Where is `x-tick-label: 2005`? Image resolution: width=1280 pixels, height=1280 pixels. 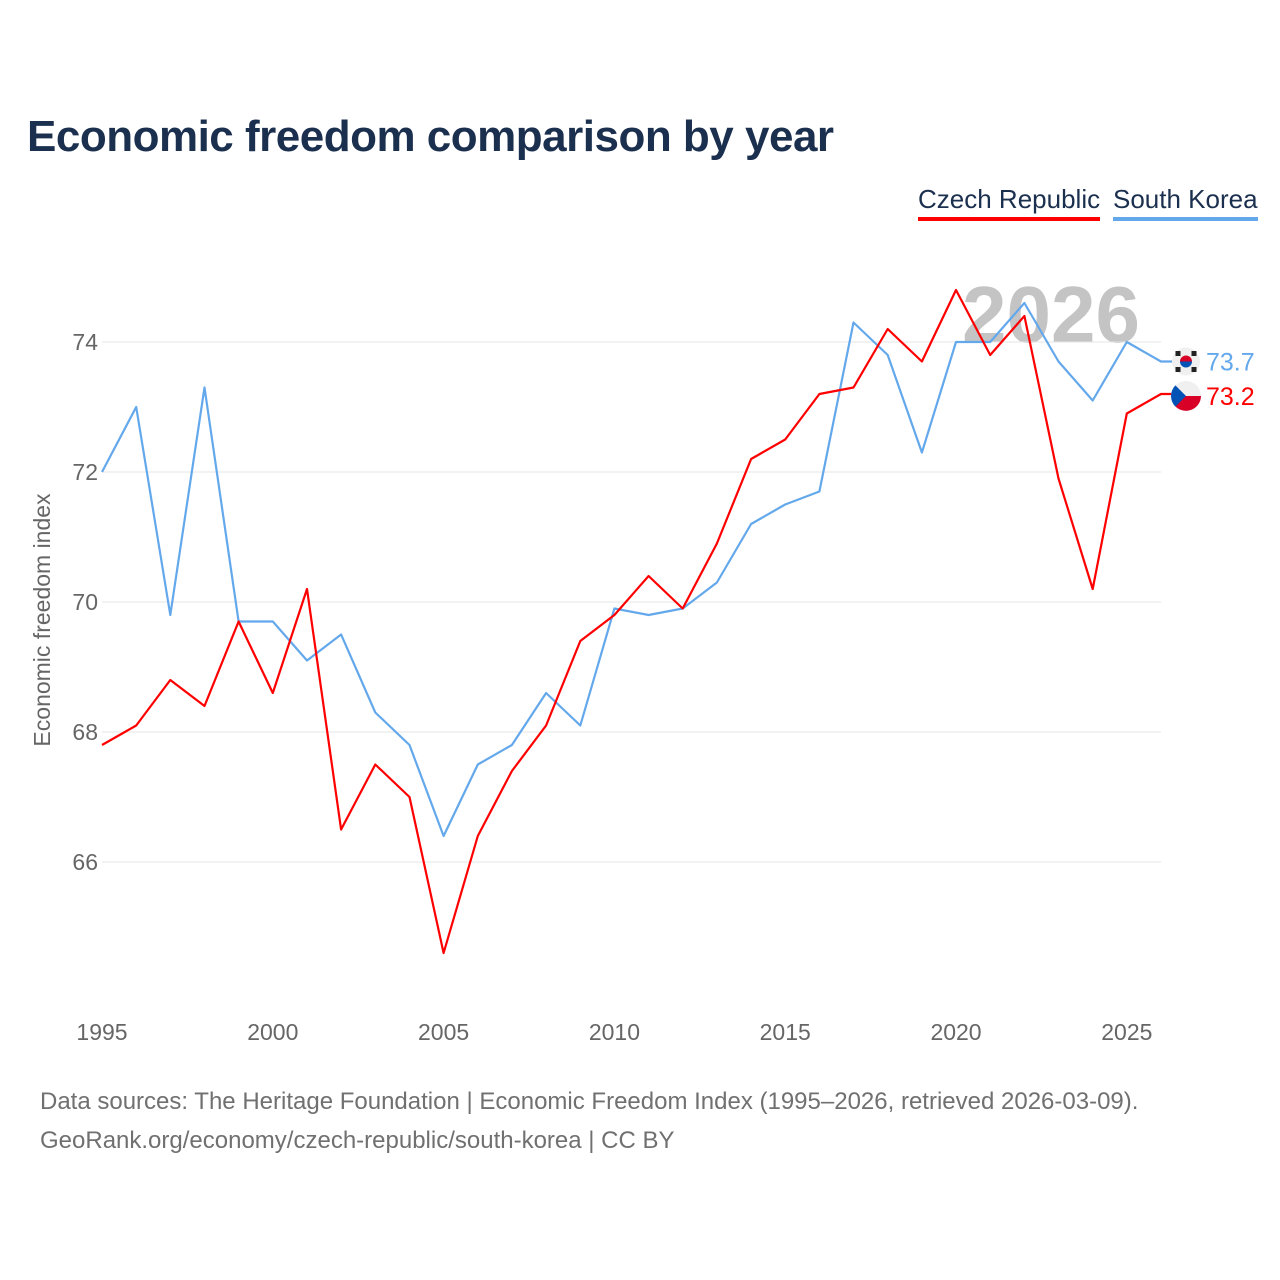 x-tick-label: 2005 is located at coordinates (443, 1032).